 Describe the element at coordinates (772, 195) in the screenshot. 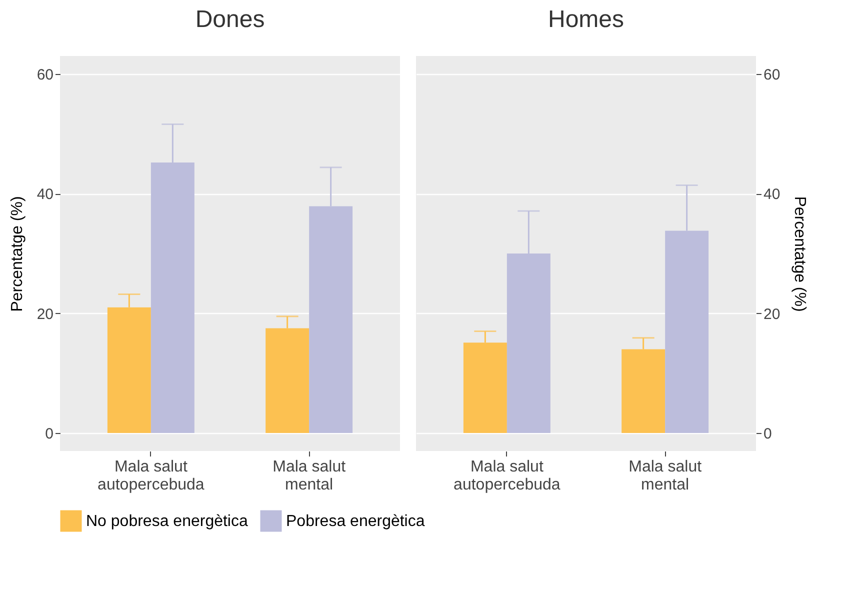

I see `y2-tick-label: 40` at that location.